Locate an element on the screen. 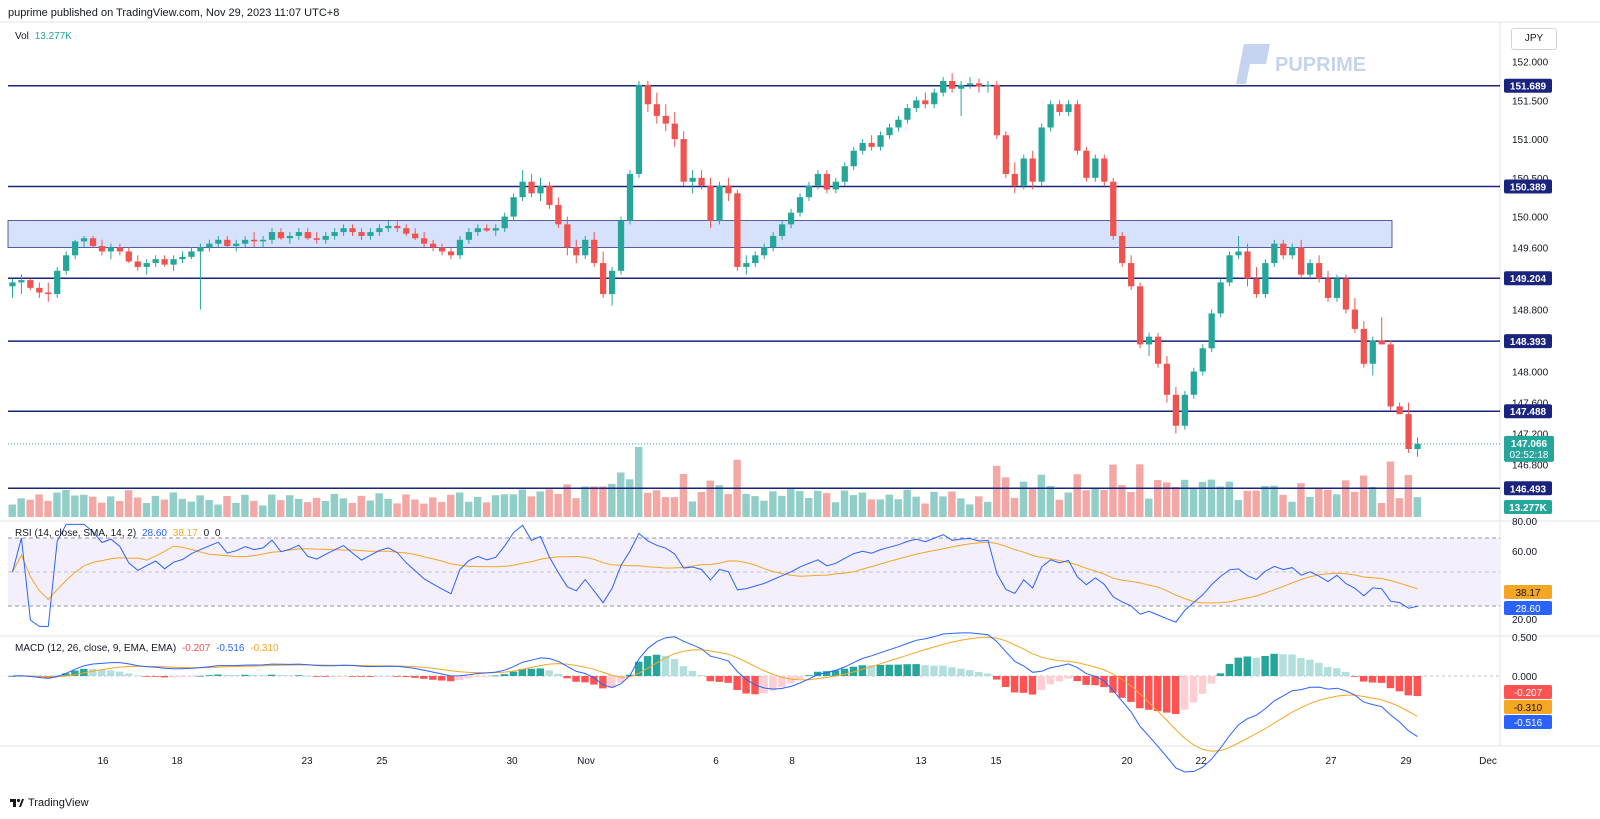 This screenshot has height=819, width=1600. macd-value-pill-label: -0.516 is located at coordinates (1528, 723).